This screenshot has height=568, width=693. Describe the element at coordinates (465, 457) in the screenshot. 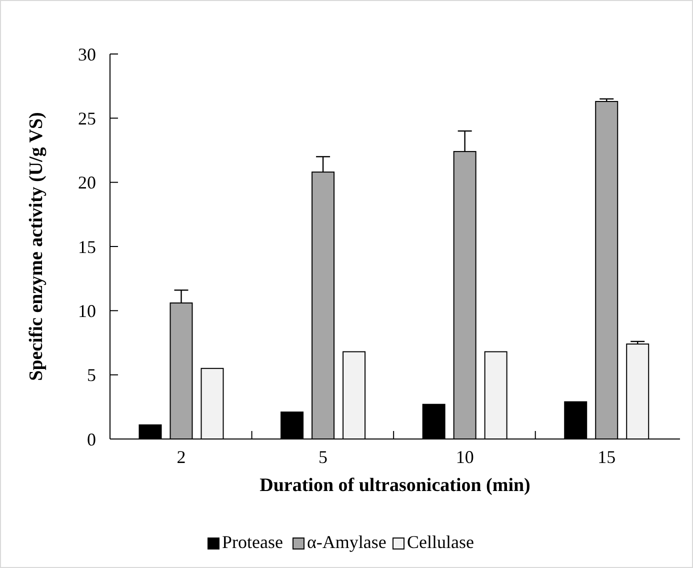

I see `x-tick-label: 10` at that location.